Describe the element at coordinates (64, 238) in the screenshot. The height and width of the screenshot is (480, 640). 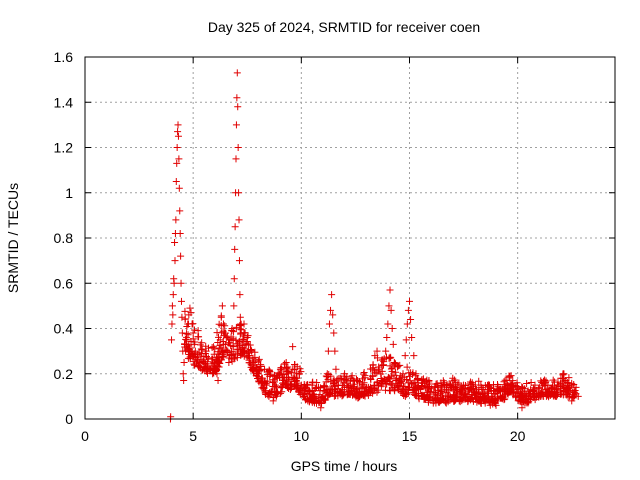
I see `y-tick-labels: 0 0.2 0.4 0.6 0.8 1 1.2 1.4 1.6` at that location.